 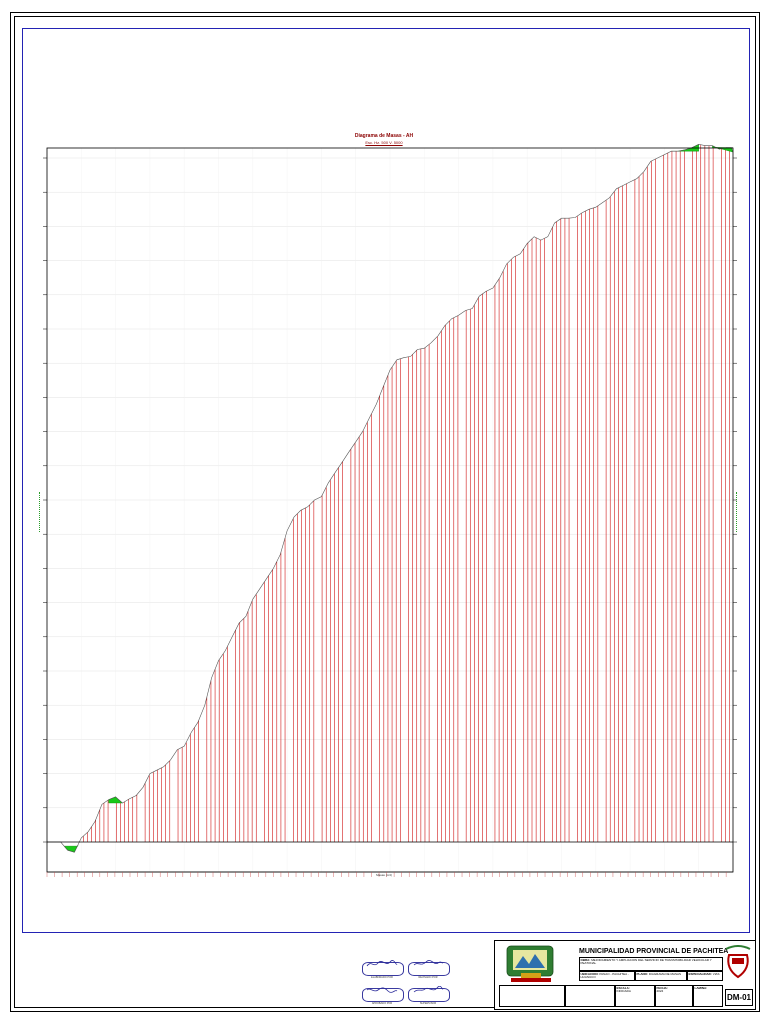 What do you see at coordinates (738, 962) in the screenshot?
I see `peru-coat-of-arms-logo` at bounding box center [738, 962].